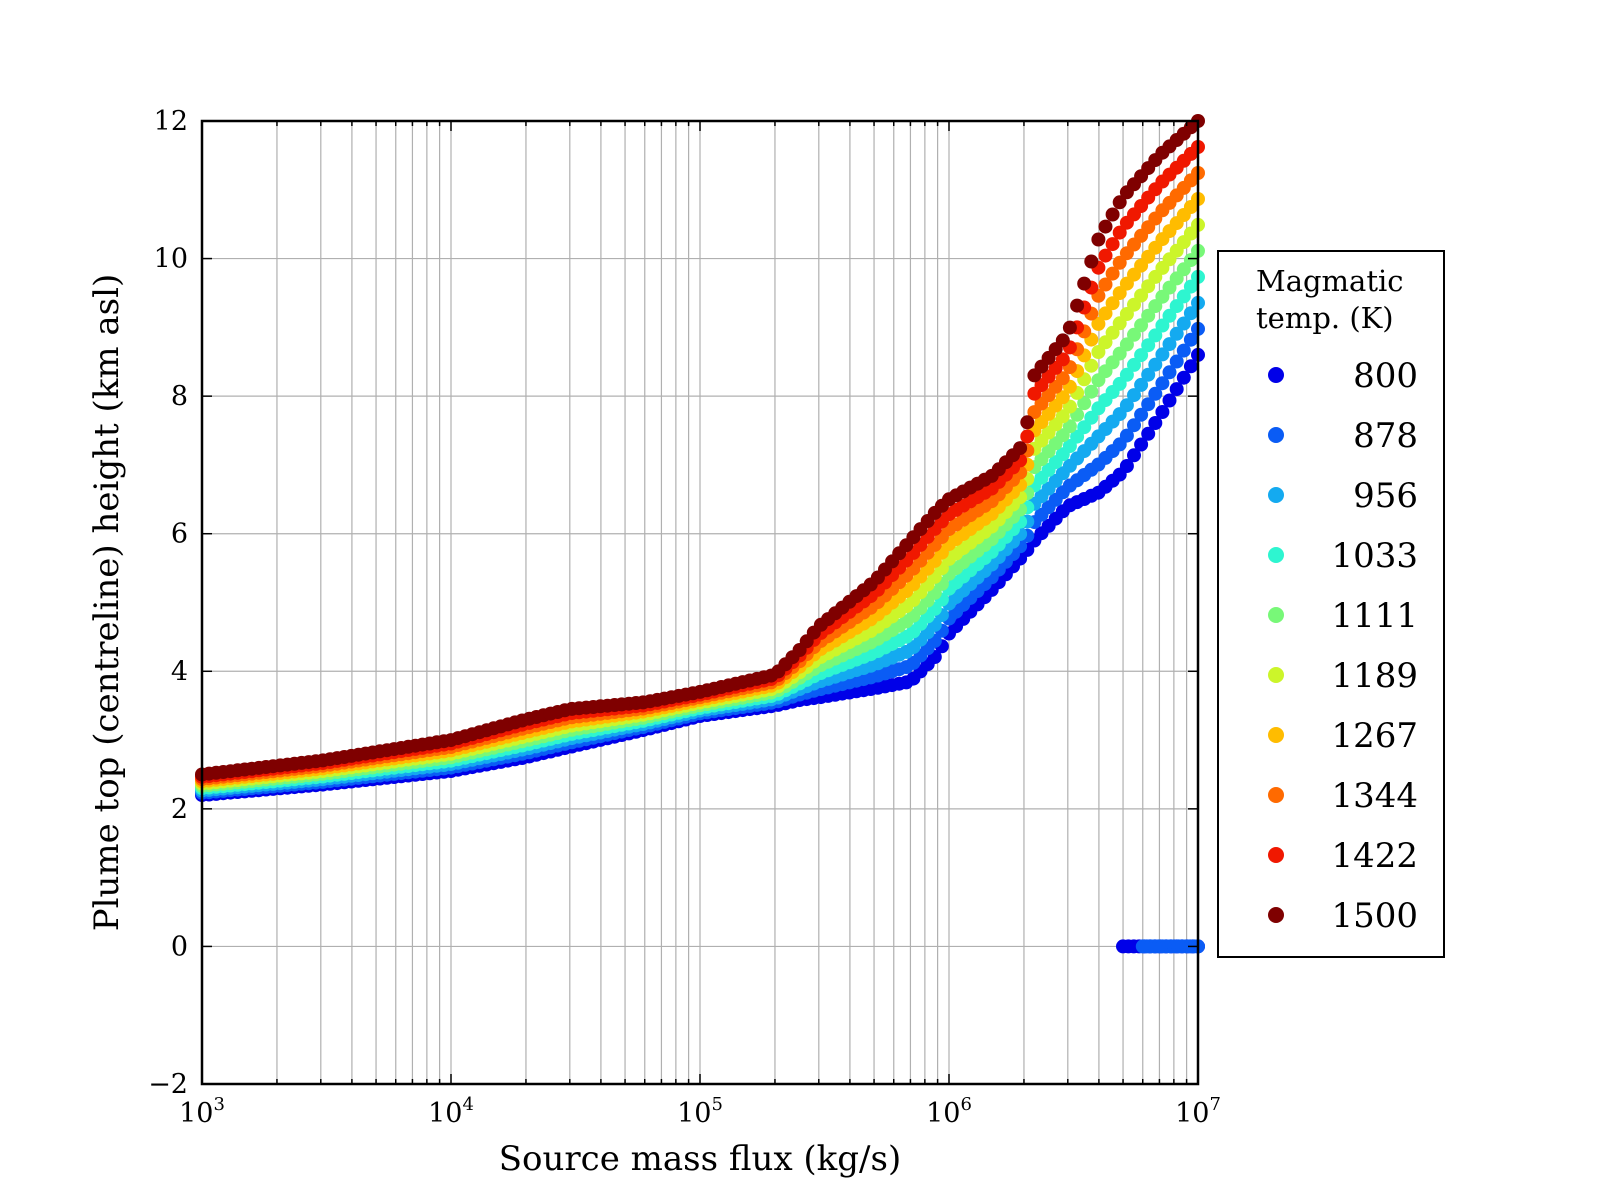 The height and width of the screenshot is (1200, 1600). What do you see at coordinates (168, 1084) in the screenshot?
I see `y-tick-label: −2` at bounding box center [168, 1084].